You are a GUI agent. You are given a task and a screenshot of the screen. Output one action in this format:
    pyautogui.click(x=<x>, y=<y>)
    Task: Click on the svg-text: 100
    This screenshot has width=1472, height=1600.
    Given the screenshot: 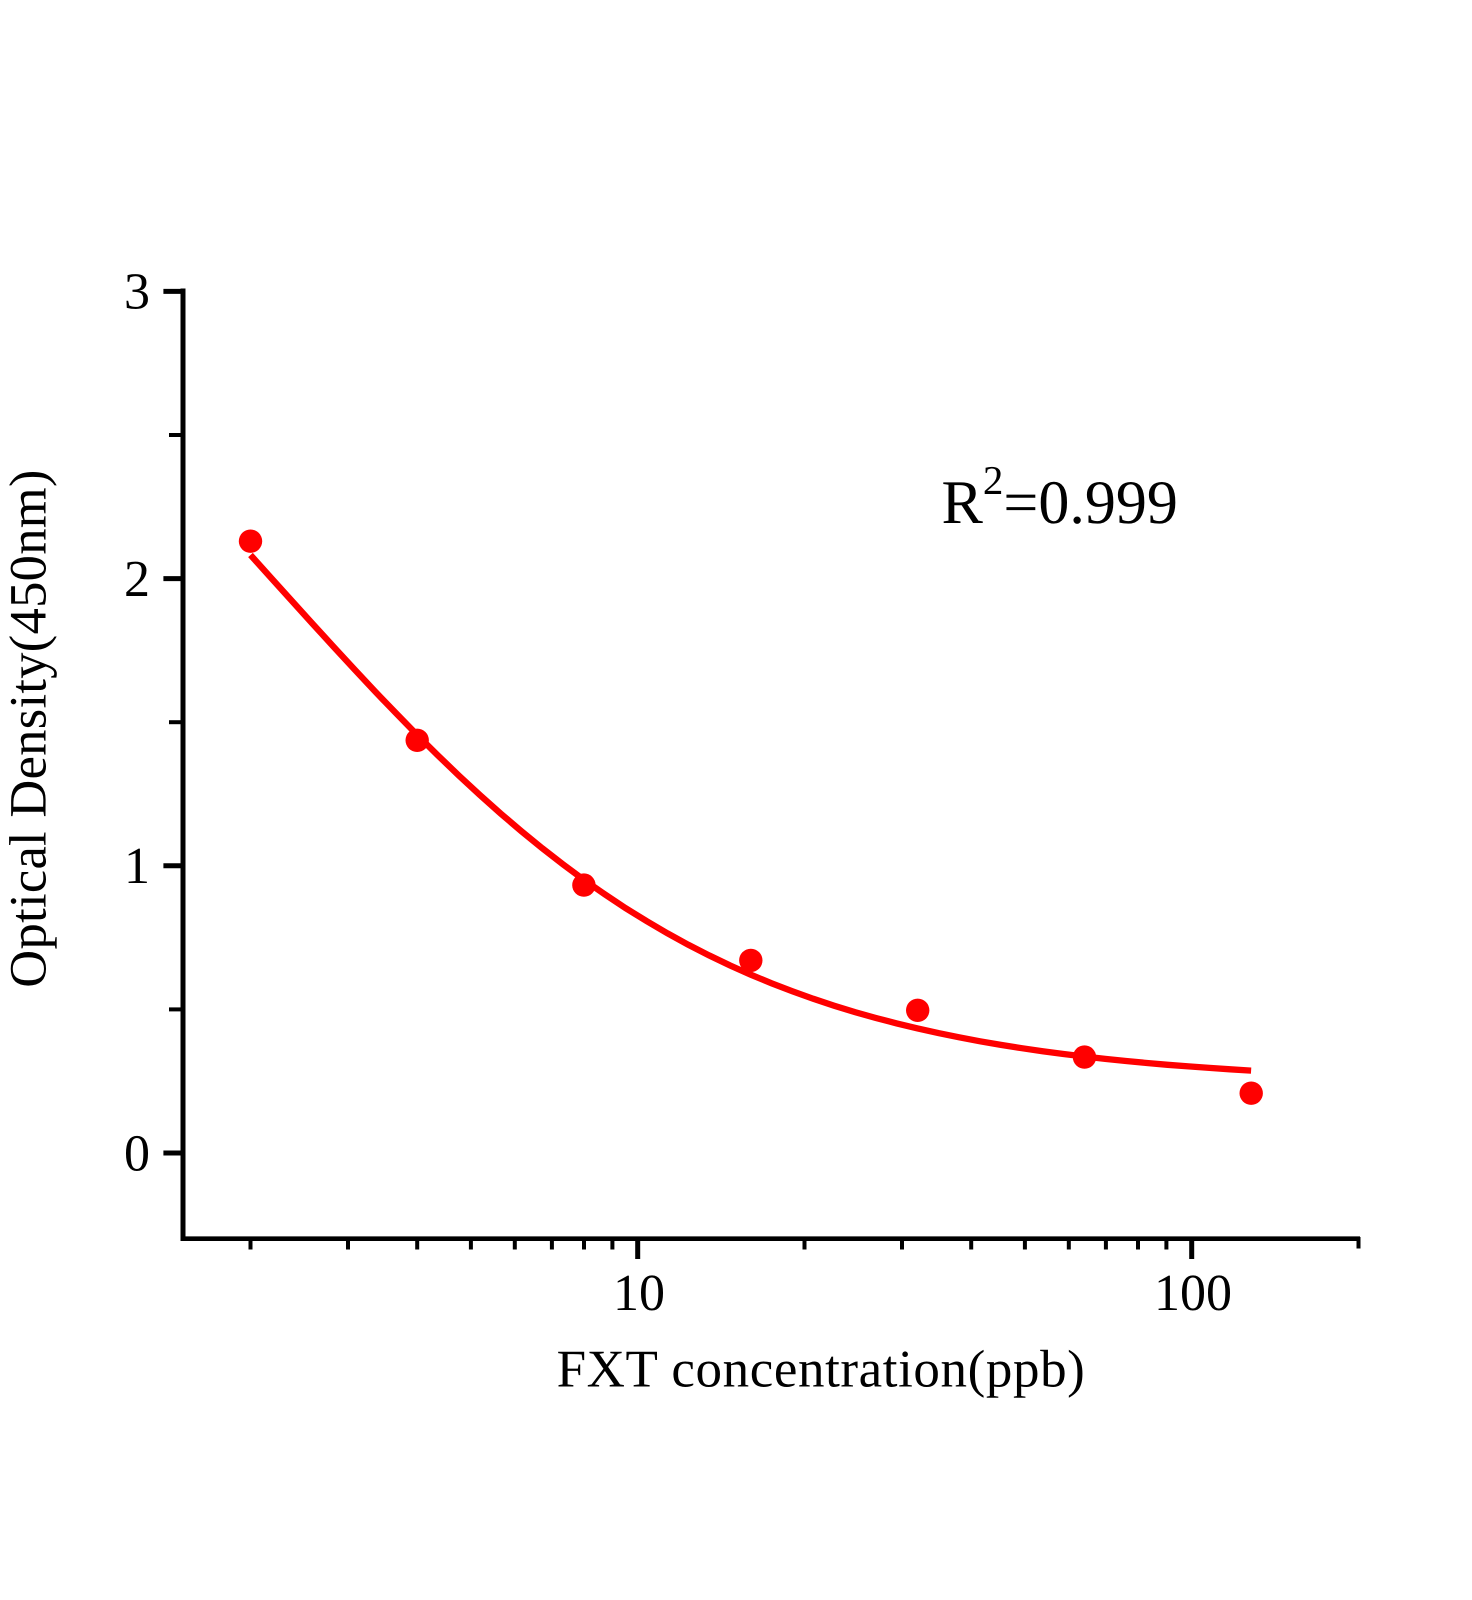 What is the action you would take?
    pyautogui.click(x=1193, y=1293)
    